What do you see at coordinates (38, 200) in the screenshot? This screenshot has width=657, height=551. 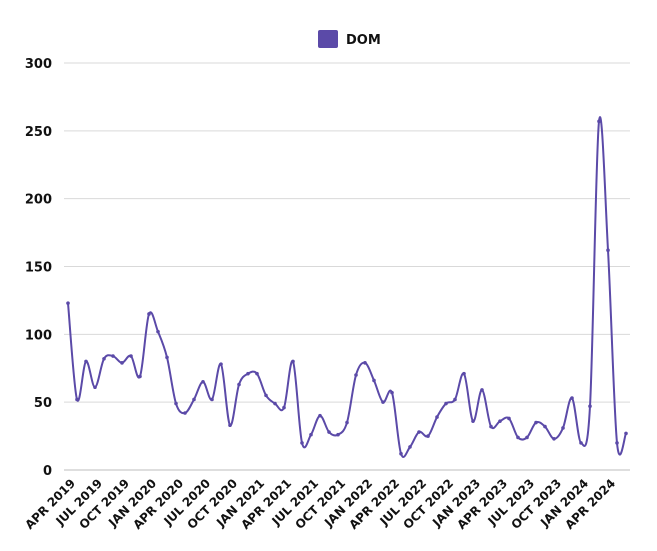 I see `y-tick-label: 200` at bounding box center [38, 200].